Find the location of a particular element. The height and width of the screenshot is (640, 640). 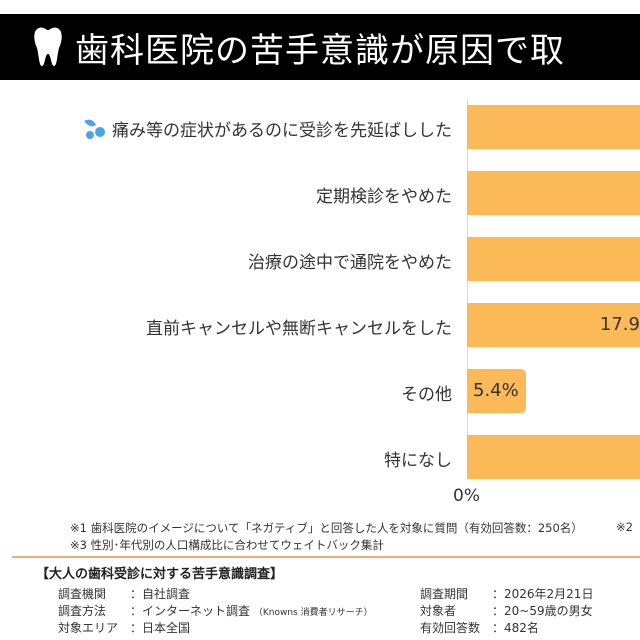

category-label: その他 is located at coordinates (426, 395).